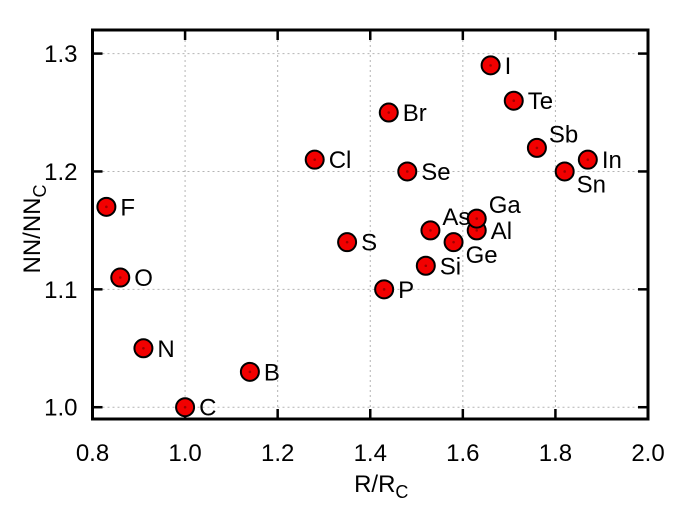 The image size is (690, 510). Describe the element at coordinates (453, 242) in the screenshot. I see `data-point-center-Ge` at that location.